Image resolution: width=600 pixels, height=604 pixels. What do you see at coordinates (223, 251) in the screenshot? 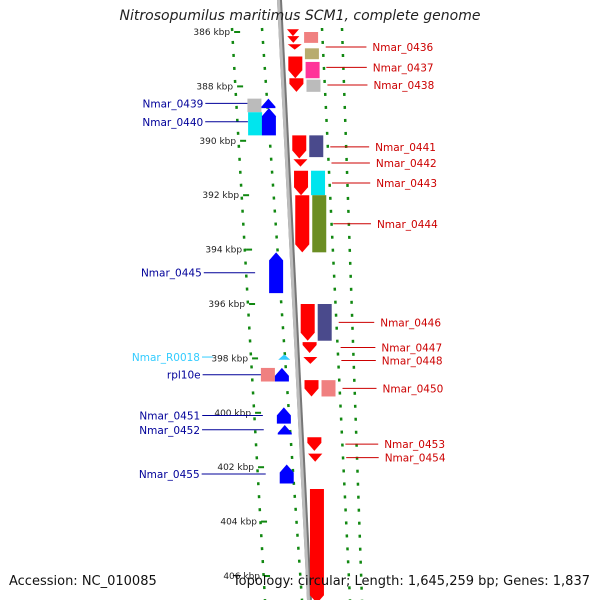
I see `kbp-tick-label: 394 kbp` at bounding box center [223, 251].